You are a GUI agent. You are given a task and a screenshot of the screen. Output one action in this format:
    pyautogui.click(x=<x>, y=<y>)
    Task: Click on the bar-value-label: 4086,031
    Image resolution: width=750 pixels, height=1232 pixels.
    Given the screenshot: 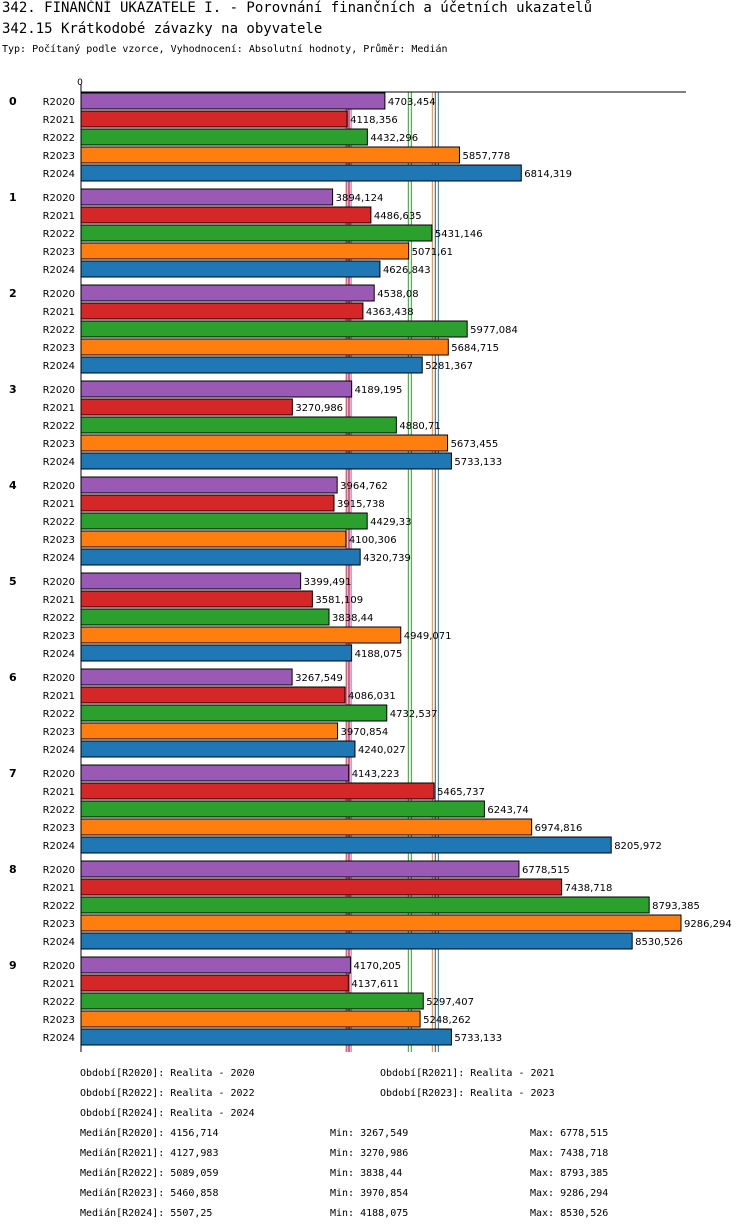 What is the action you would take?
    pyautogui.click(x=372, y=696)
    